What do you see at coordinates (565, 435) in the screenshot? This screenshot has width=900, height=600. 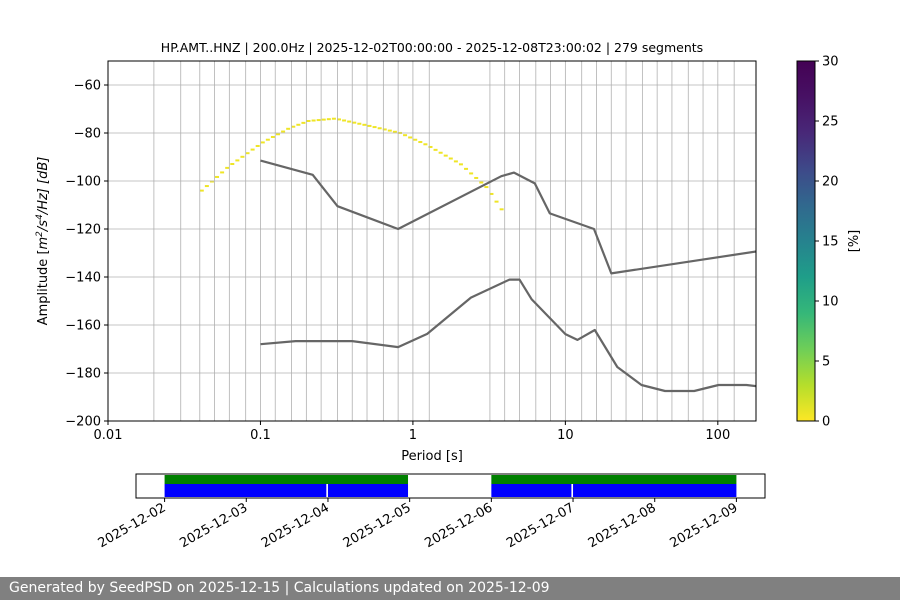 I see `x-tick-label: 10` at bounding box center [565, 435].